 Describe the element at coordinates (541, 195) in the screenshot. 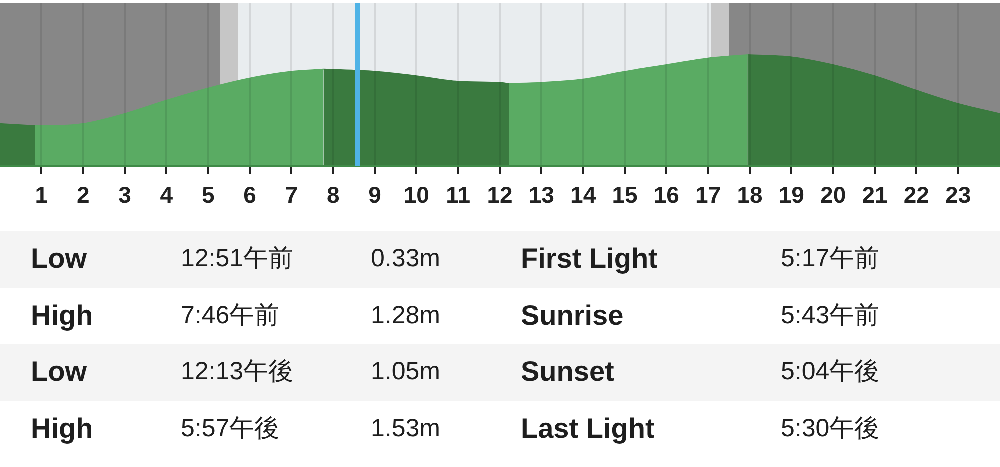

I see `x-tick-label: 13` at that location.